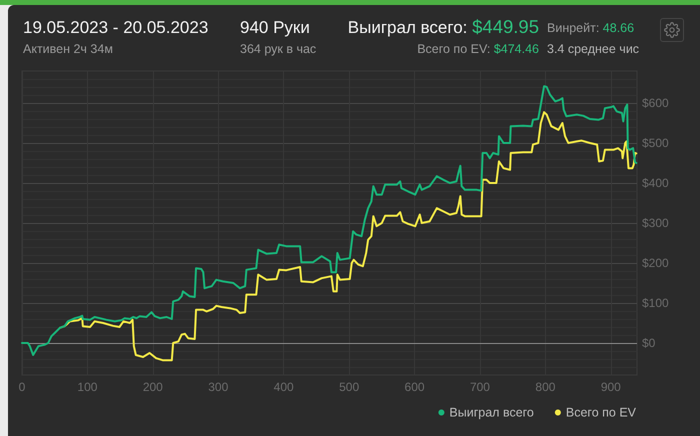 This screenshot has height=436, width=700. I want to click on chart-title: 19.05.2023 - 20.05.2023, so click(115, 27).